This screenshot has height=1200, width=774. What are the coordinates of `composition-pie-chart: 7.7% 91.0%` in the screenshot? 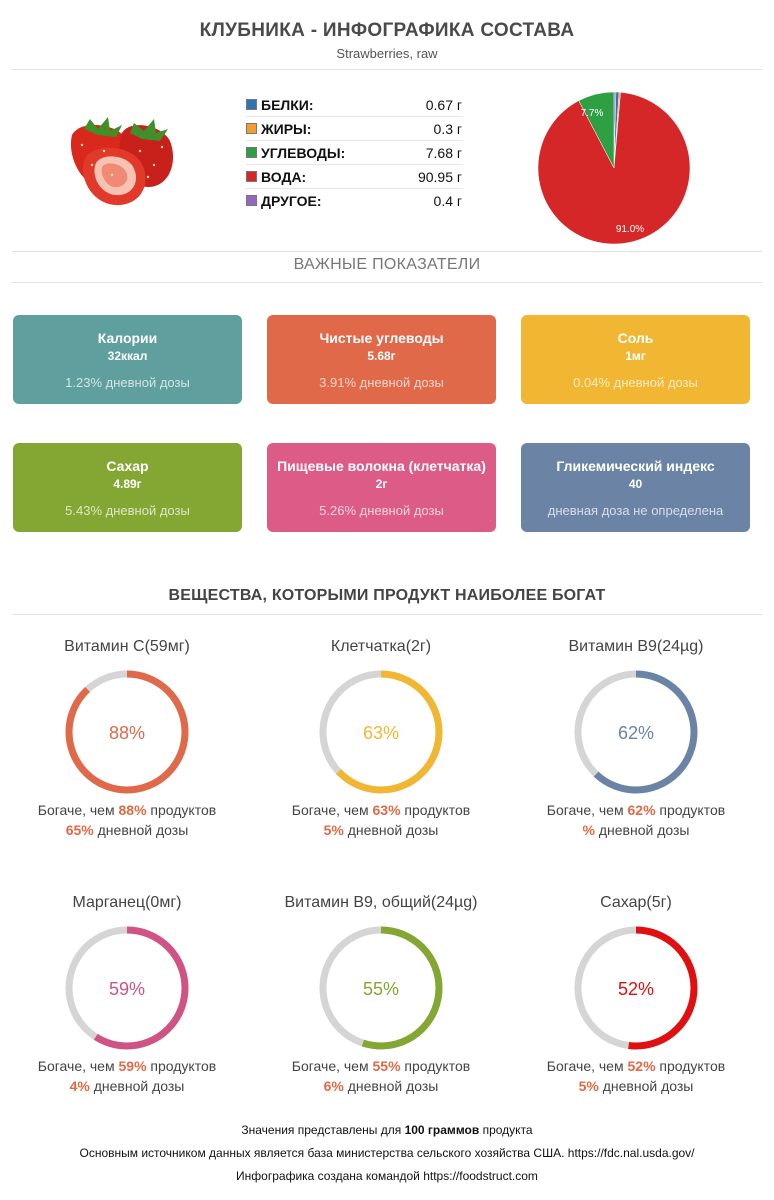 It's located at (614, 168).